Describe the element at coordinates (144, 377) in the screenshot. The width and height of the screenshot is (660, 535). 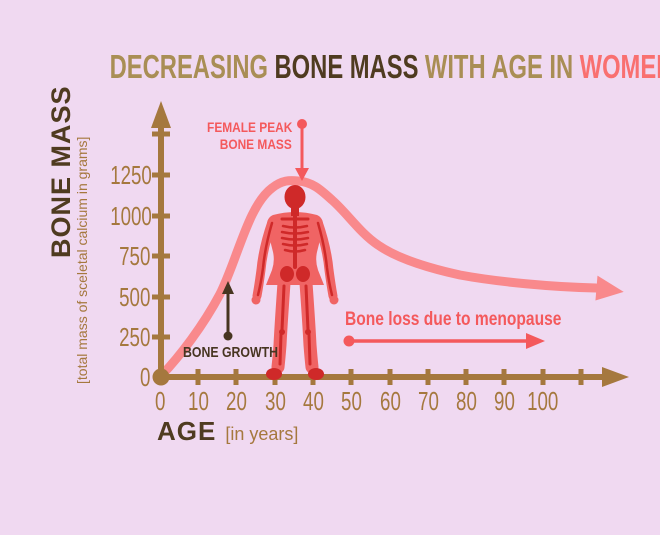
I see `y-tick-label: 0` at that location.